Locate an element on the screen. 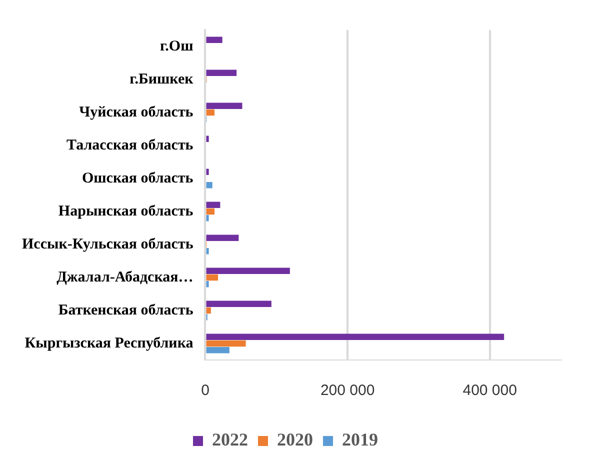 The height and width of the screenshot is (470, 606). y-tick-label: Нарынская область is located at coordinates (126, 211).